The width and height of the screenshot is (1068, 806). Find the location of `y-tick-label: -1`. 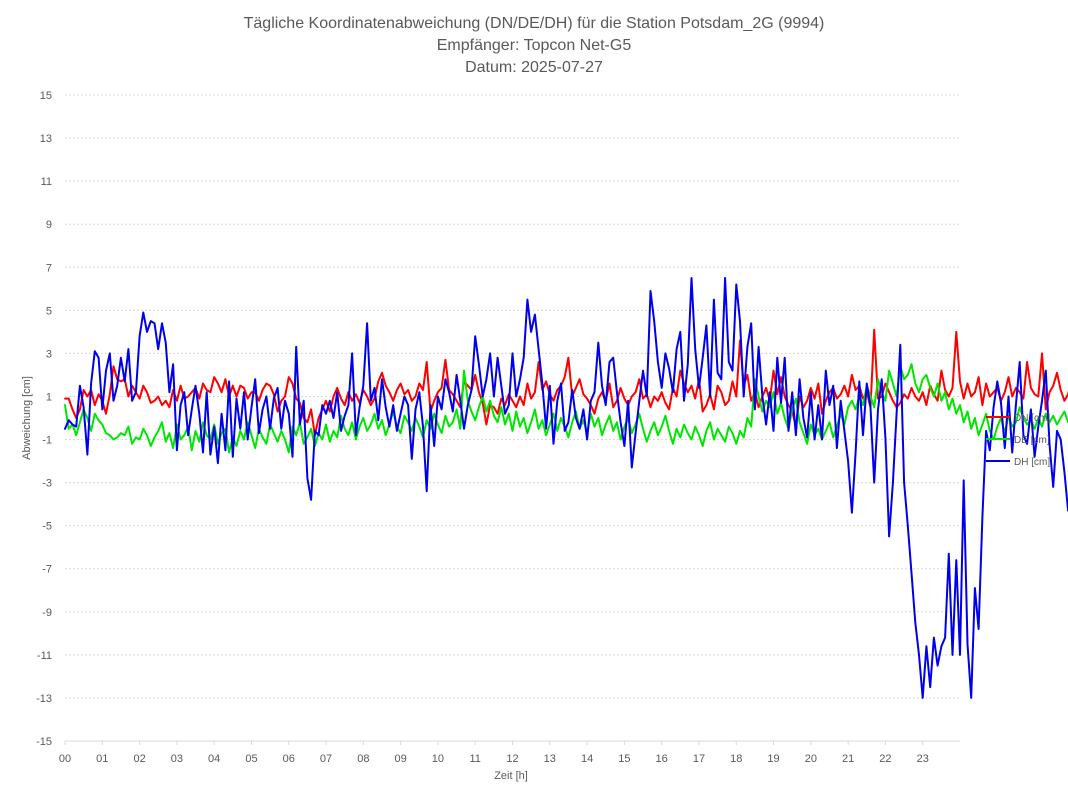

y-tick-label: -1 is located at coordinates (47, 441).